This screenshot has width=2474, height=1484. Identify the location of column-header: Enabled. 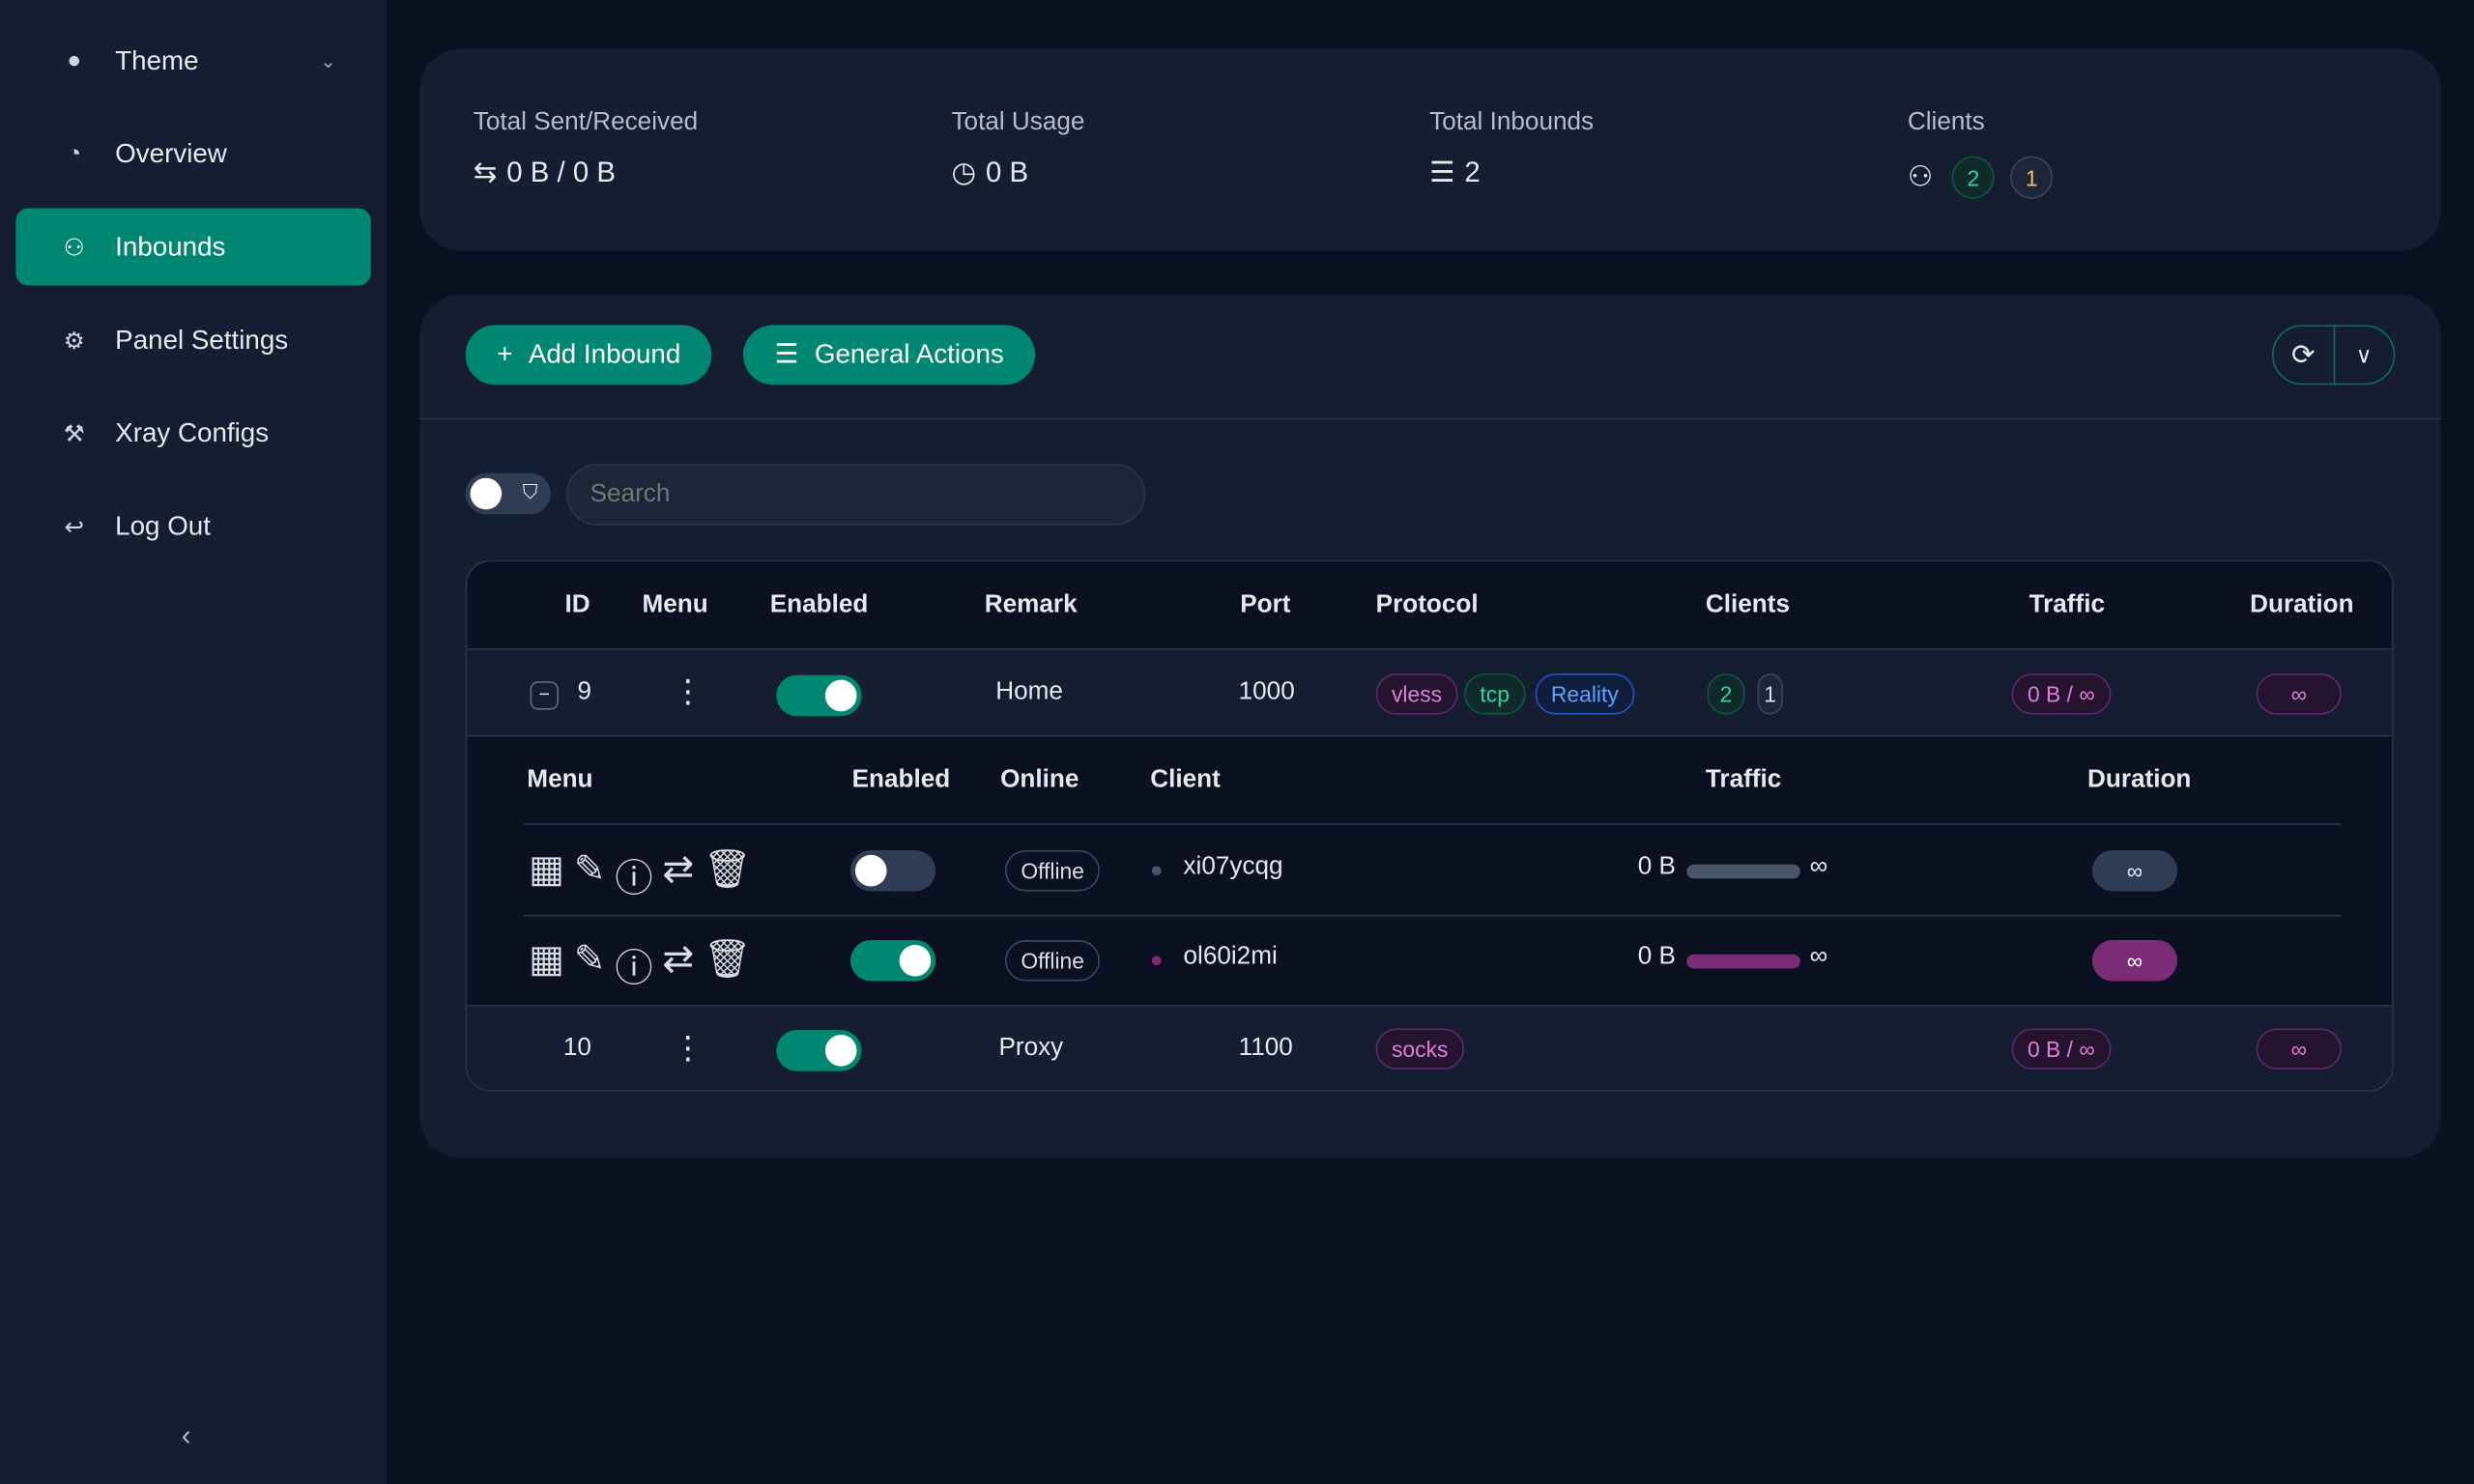
(819, 605).